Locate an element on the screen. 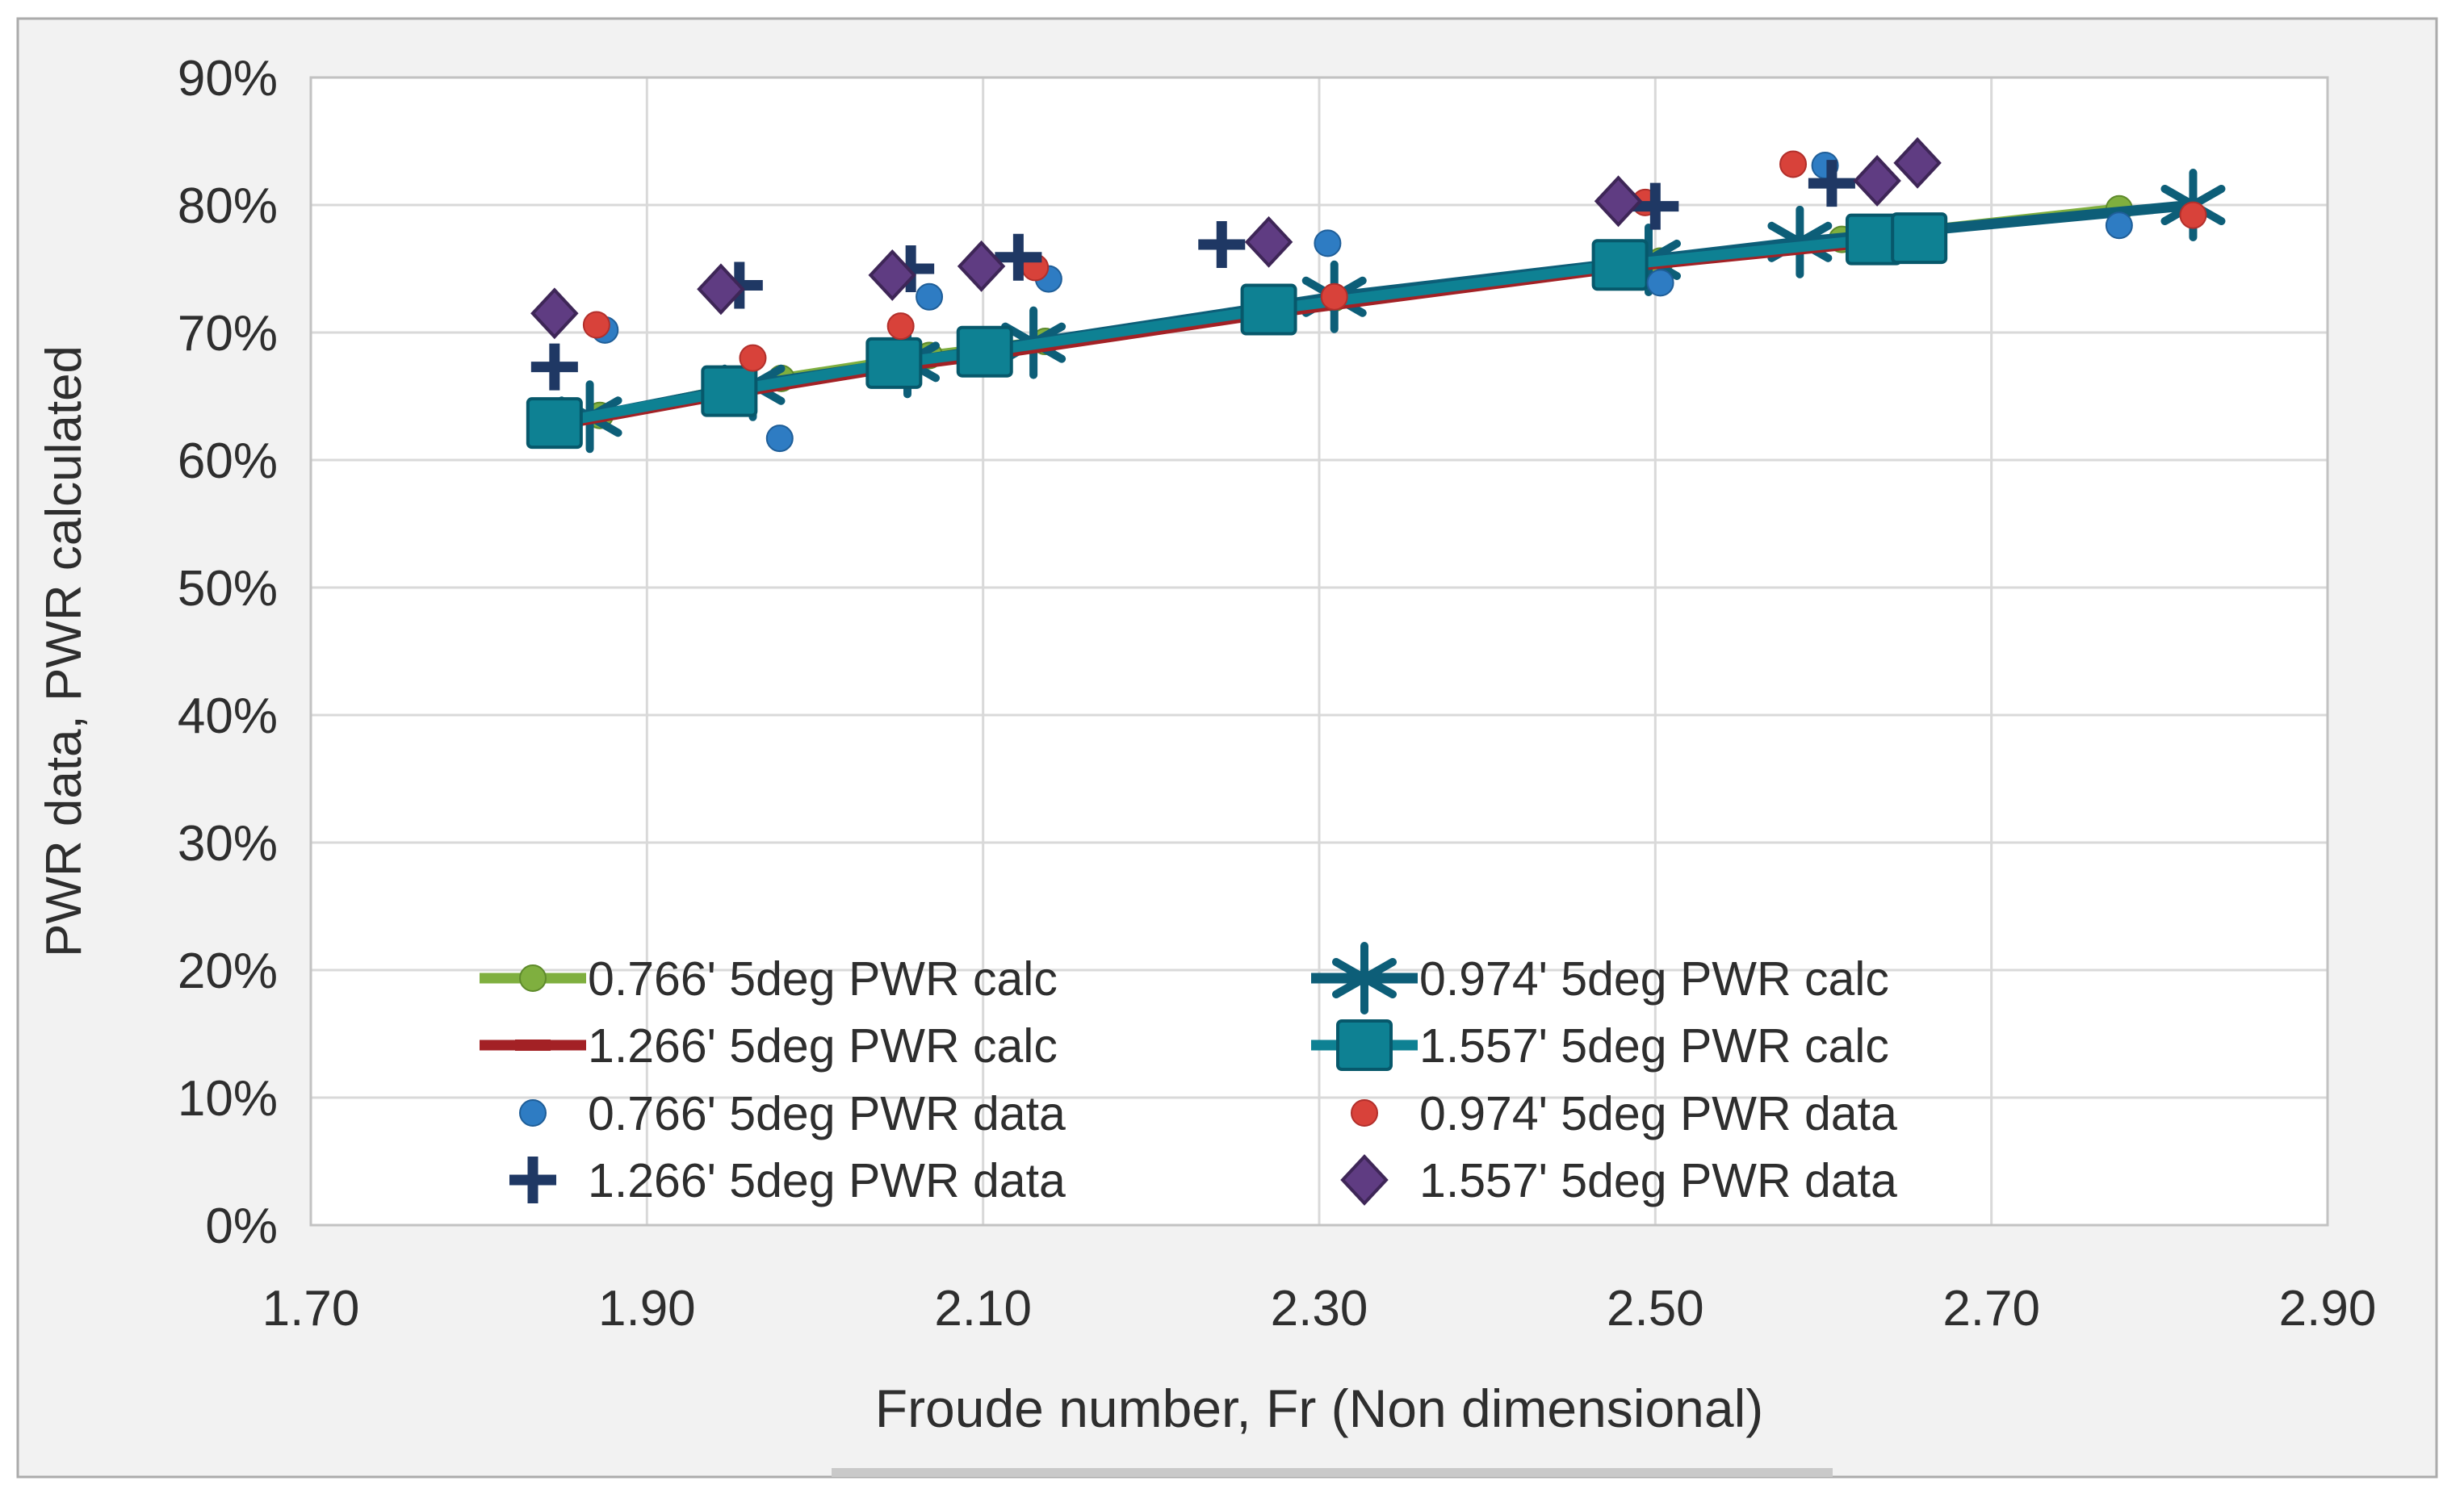 The height and width of the screenshot is (1506, 2464). legend-item-0-974-5deg-pwr-calc: 0.974' 5deg PWR calc is located at coordinates (1600, 978).